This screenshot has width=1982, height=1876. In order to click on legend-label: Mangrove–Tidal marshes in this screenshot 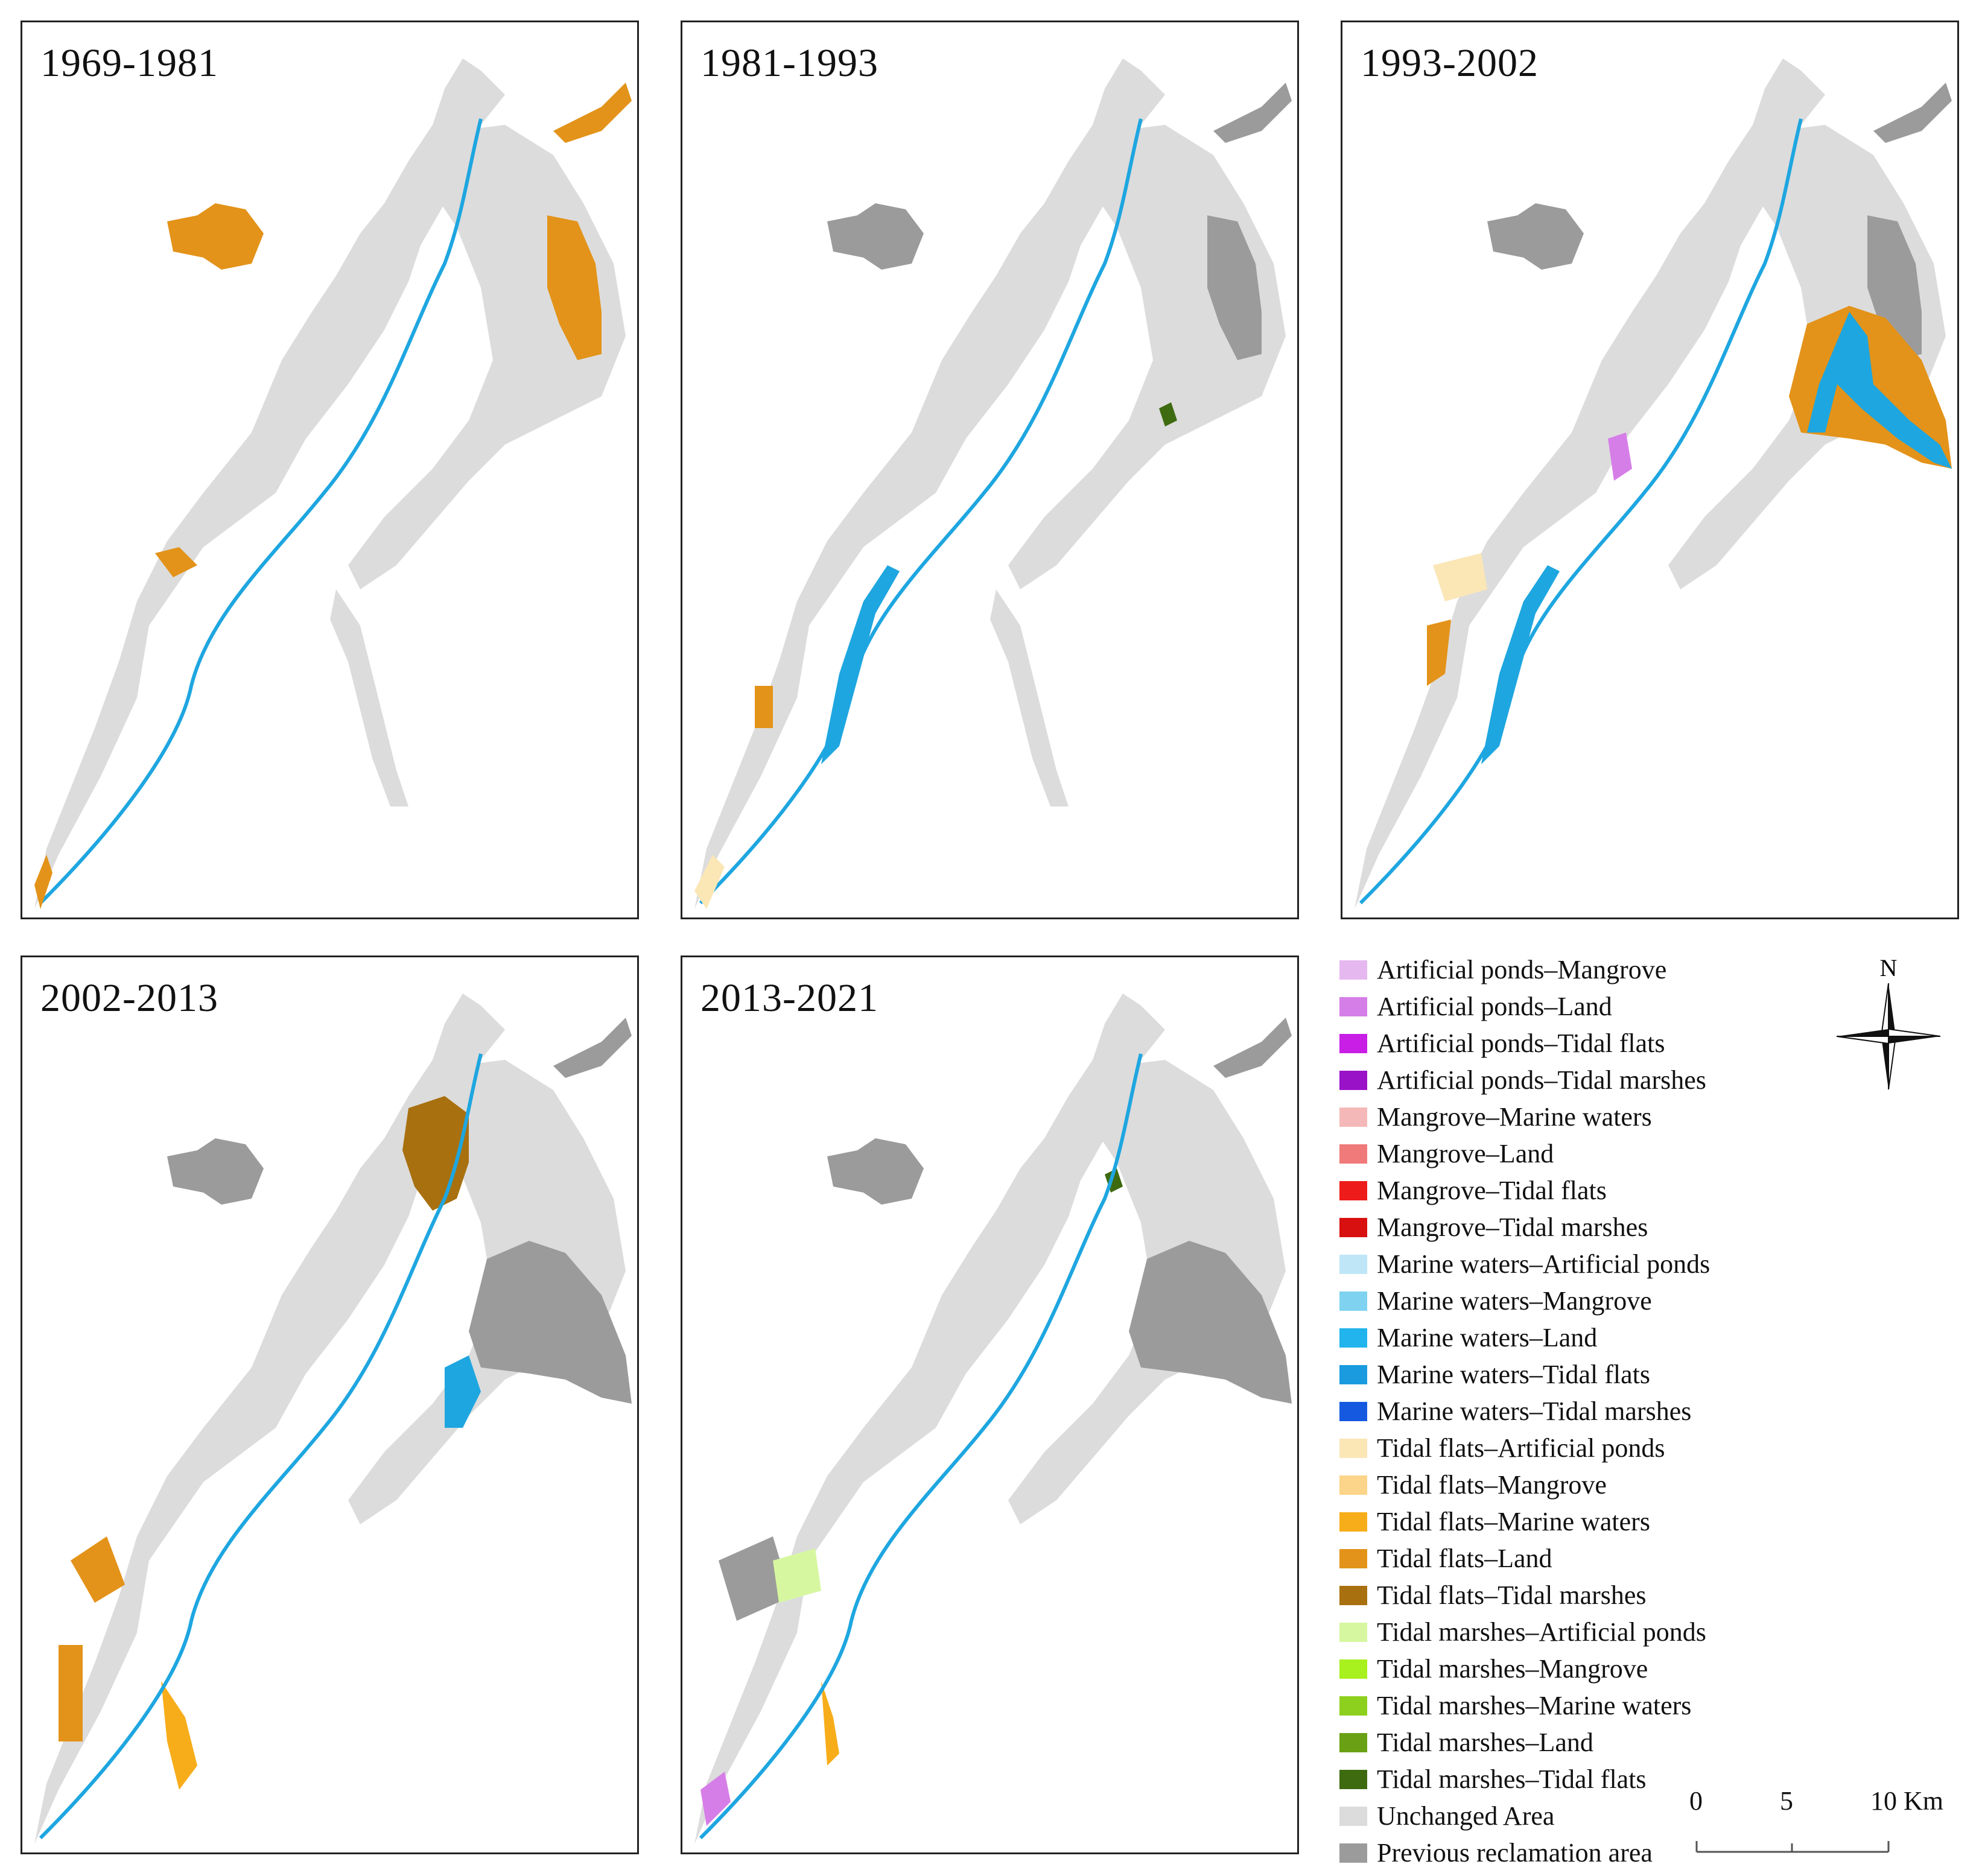, I will do `click(1512, 1227)`.